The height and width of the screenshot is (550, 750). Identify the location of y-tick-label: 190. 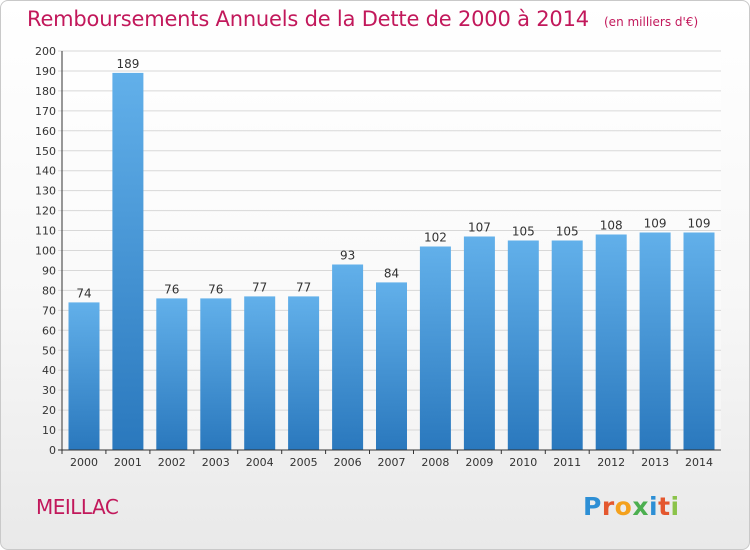
(45, 71).